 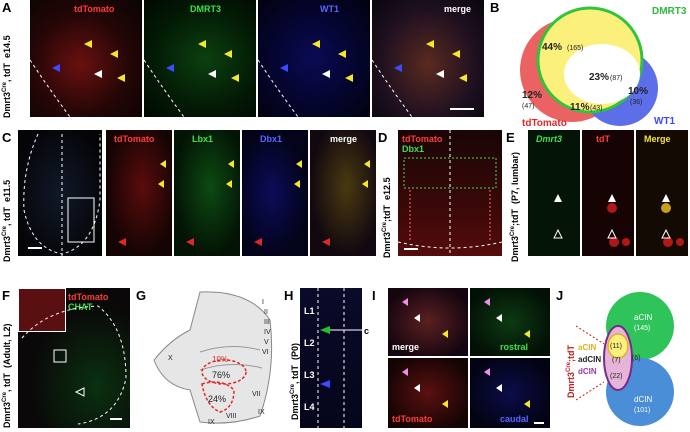 I want to click on panel-label-i: I, so click(x=374, y=295).